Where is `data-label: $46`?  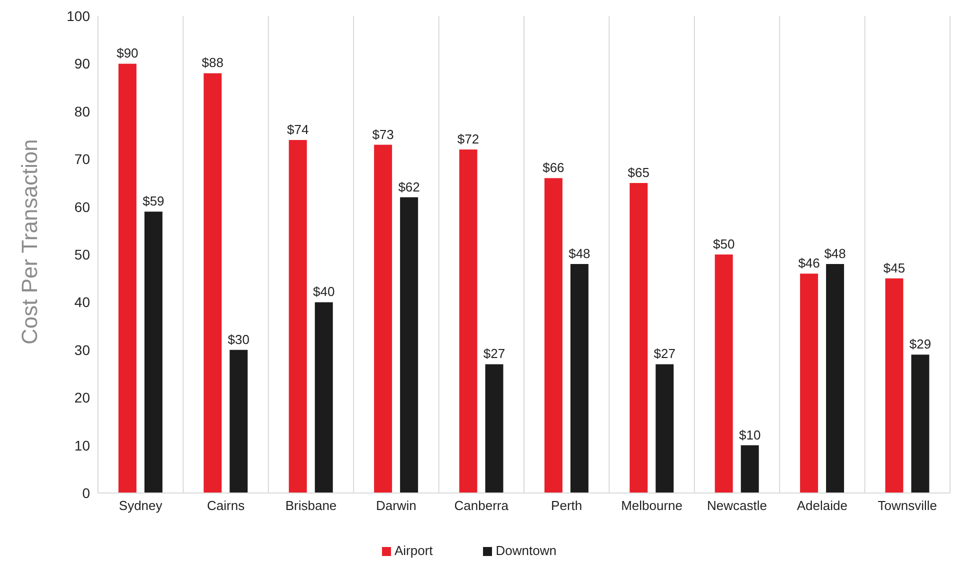
data-label: $46 is located at coordinates (809, 263).